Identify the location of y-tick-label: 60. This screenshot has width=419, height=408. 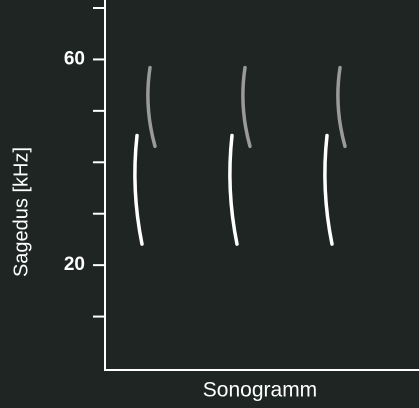
(74, 58).